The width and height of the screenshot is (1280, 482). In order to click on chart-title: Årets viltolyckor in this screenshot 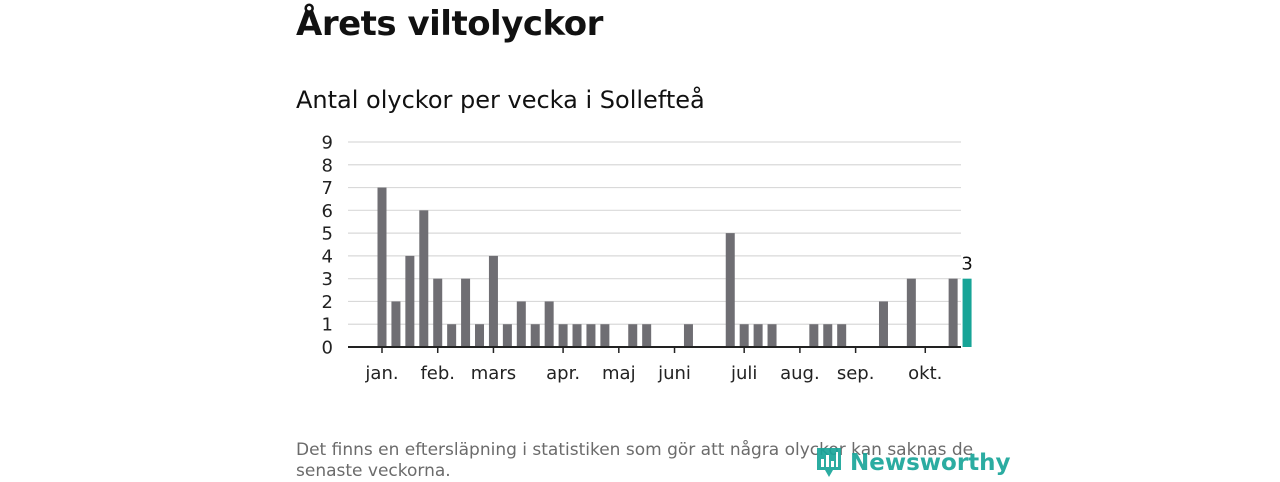, I will do `click(449, 24)`.